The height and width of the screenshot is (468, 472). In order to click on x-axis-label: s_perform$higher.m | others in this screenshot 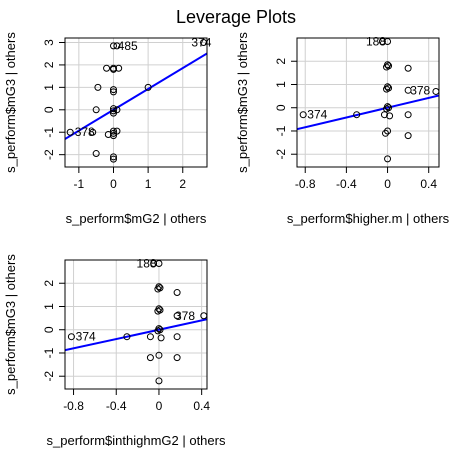, I will do `click(368, 218)`.